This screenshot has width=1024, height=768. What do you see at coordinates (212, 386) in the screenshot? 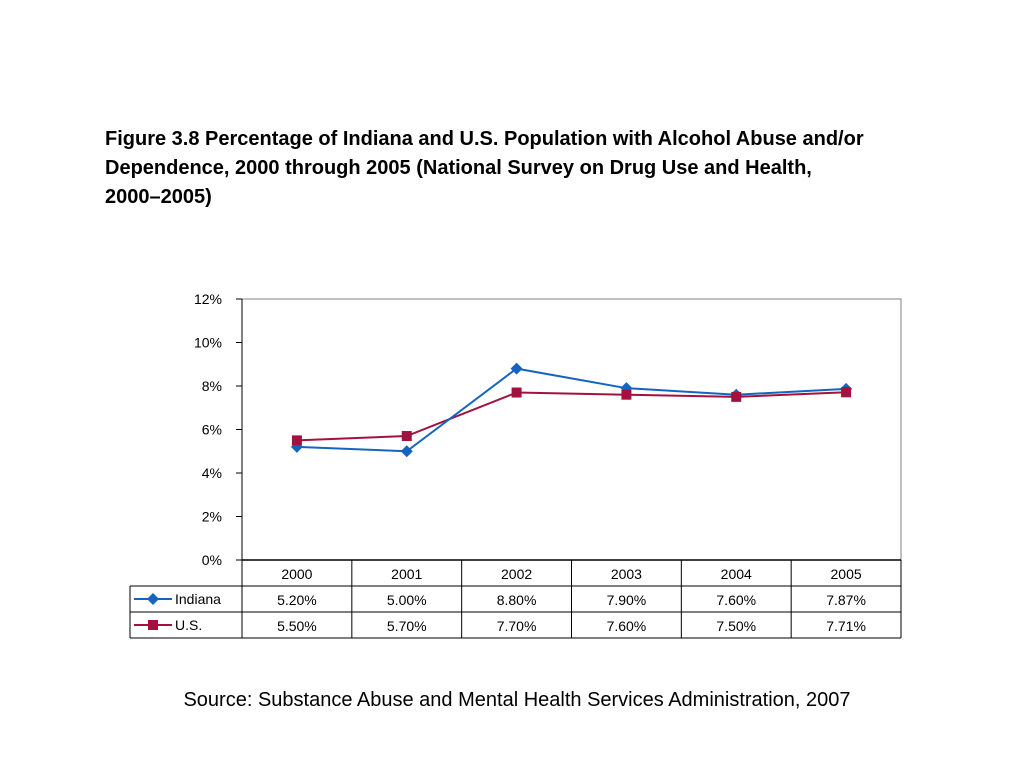
I see `y-tick-label: 8%` at bounding box center [212, 386].